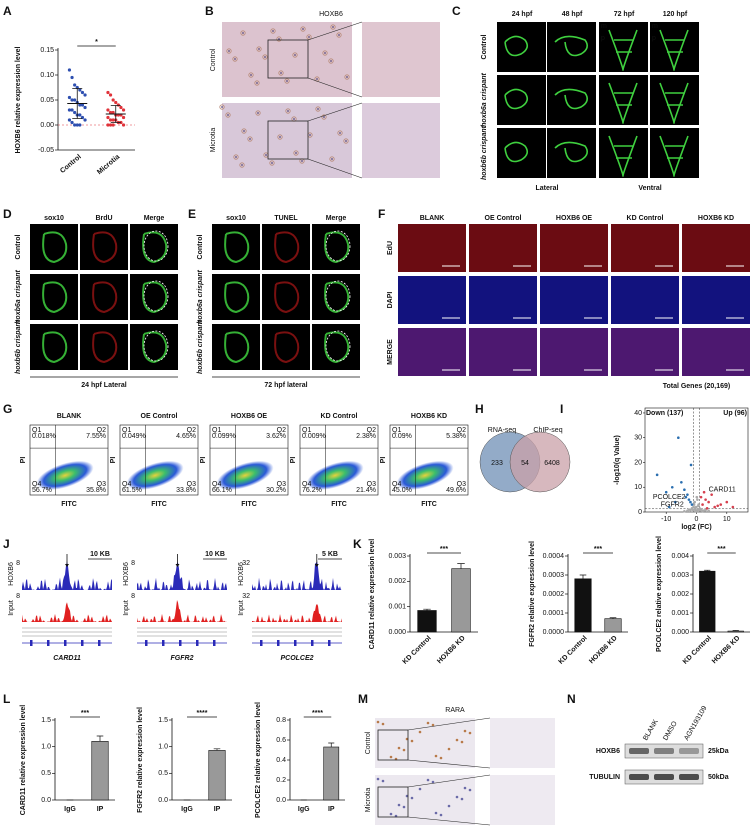 The height and width of the screenshot is (832, 755). Describe the element at coordinates (604, 26) in the screenshot. I see `anatomy-mark: m` at that location.